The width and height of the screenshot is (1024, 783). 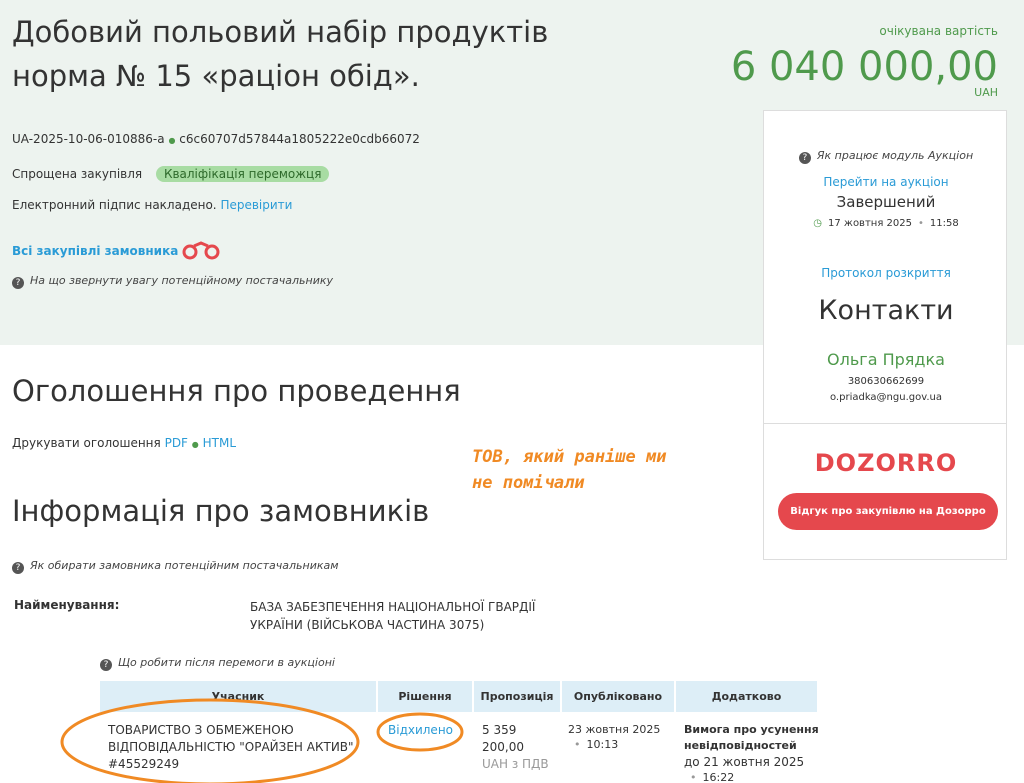 I want to click on expected-label: очікувана вартість, so click(x=938, y=31).